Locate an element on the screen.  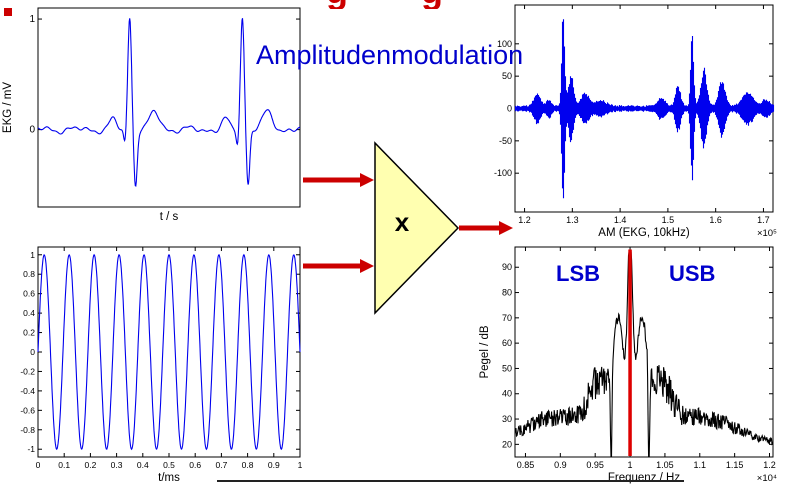
y-tick-label: -1 is located at coordinates (31, 449).